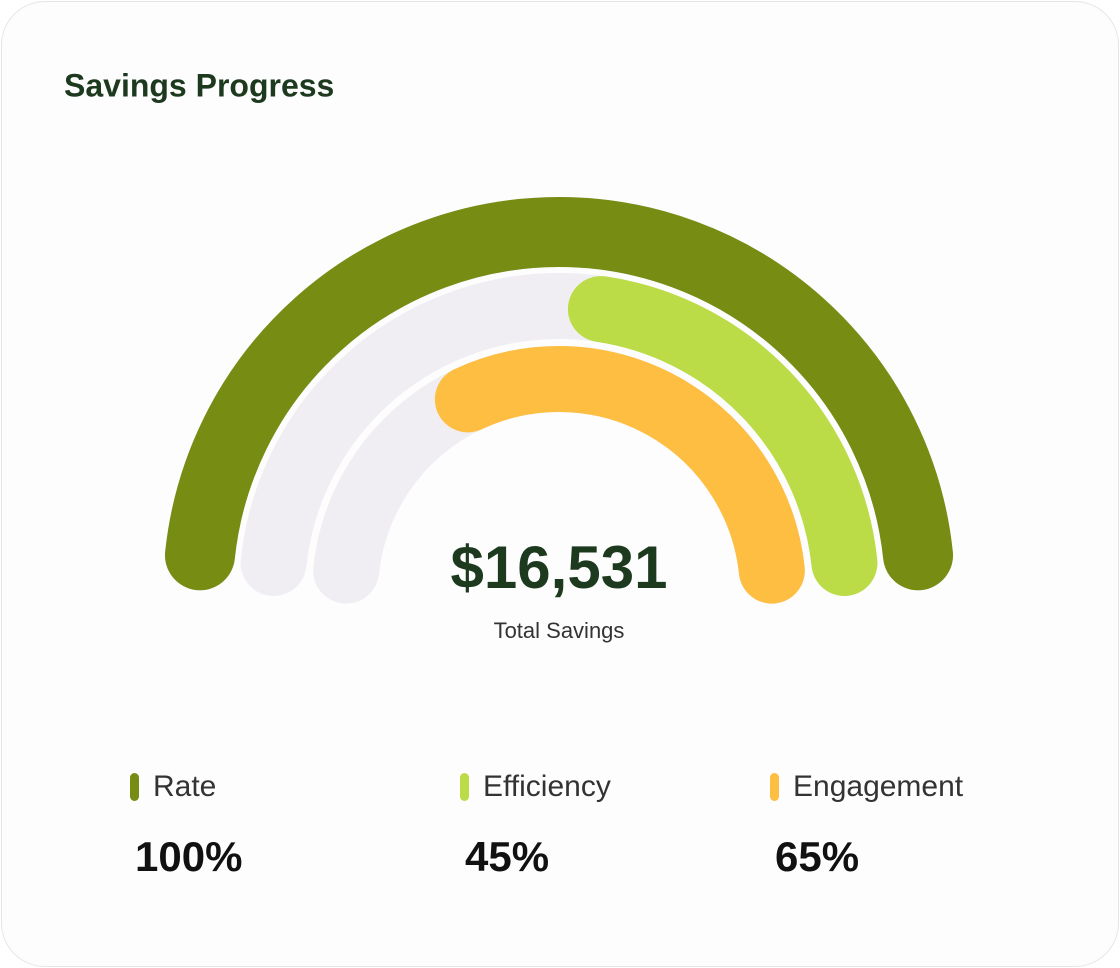 The height and width of the screenshot is (968, 1120). What do you see at coordinates (547, 786) in the screenshot?
I see `legend-label: Efficiency` at bounding box center [547, 786].